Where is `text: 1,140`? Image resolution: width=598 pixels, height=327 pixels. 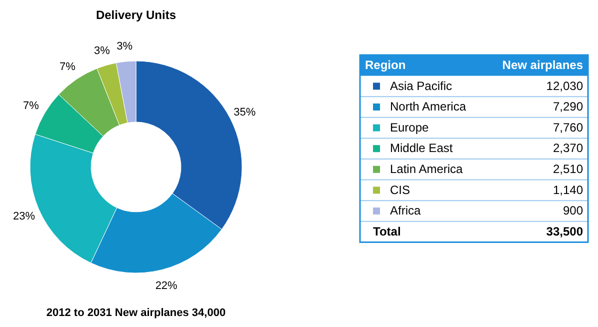 text: 1,140 is located at coordinates (567, 189).